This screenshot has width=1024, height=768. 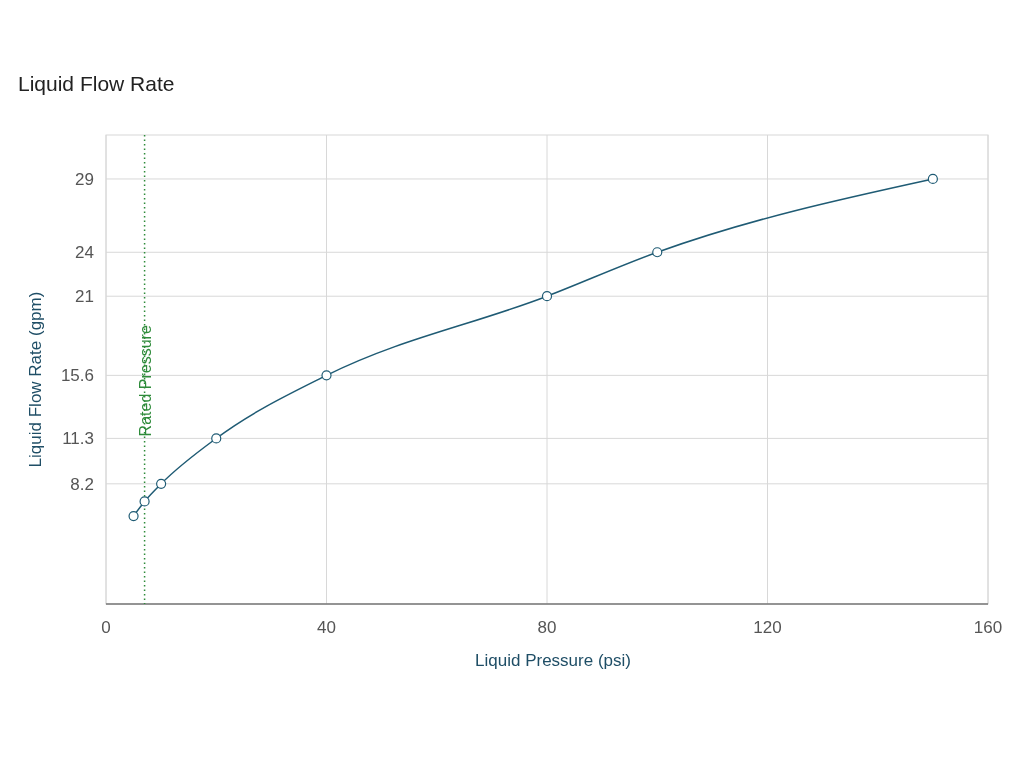 What do you see at coordinates (145, 381) in the screenshot?
I see `ref-line-label: Rated Pressure` at bounding box center [145, 381].